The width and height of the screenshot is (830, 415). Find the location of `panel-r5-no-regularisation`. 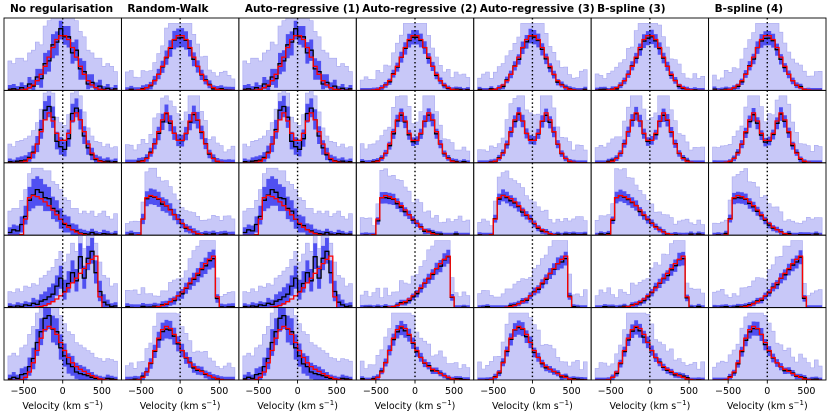

panel-r5-no-regularisation is located at coordinates (62, 344).